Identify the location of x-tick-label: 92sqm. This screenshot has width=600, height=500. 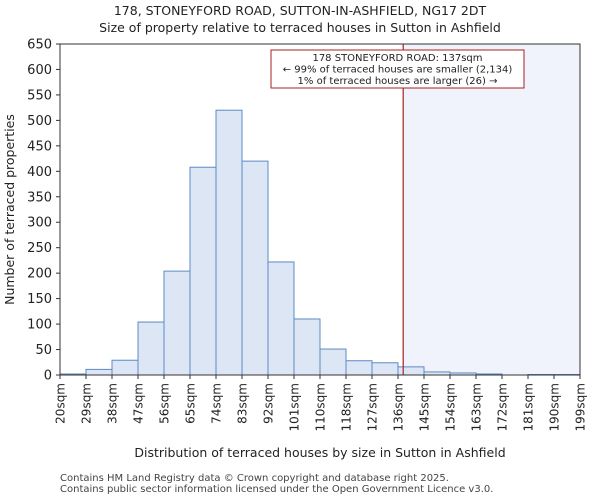
(269, 403).